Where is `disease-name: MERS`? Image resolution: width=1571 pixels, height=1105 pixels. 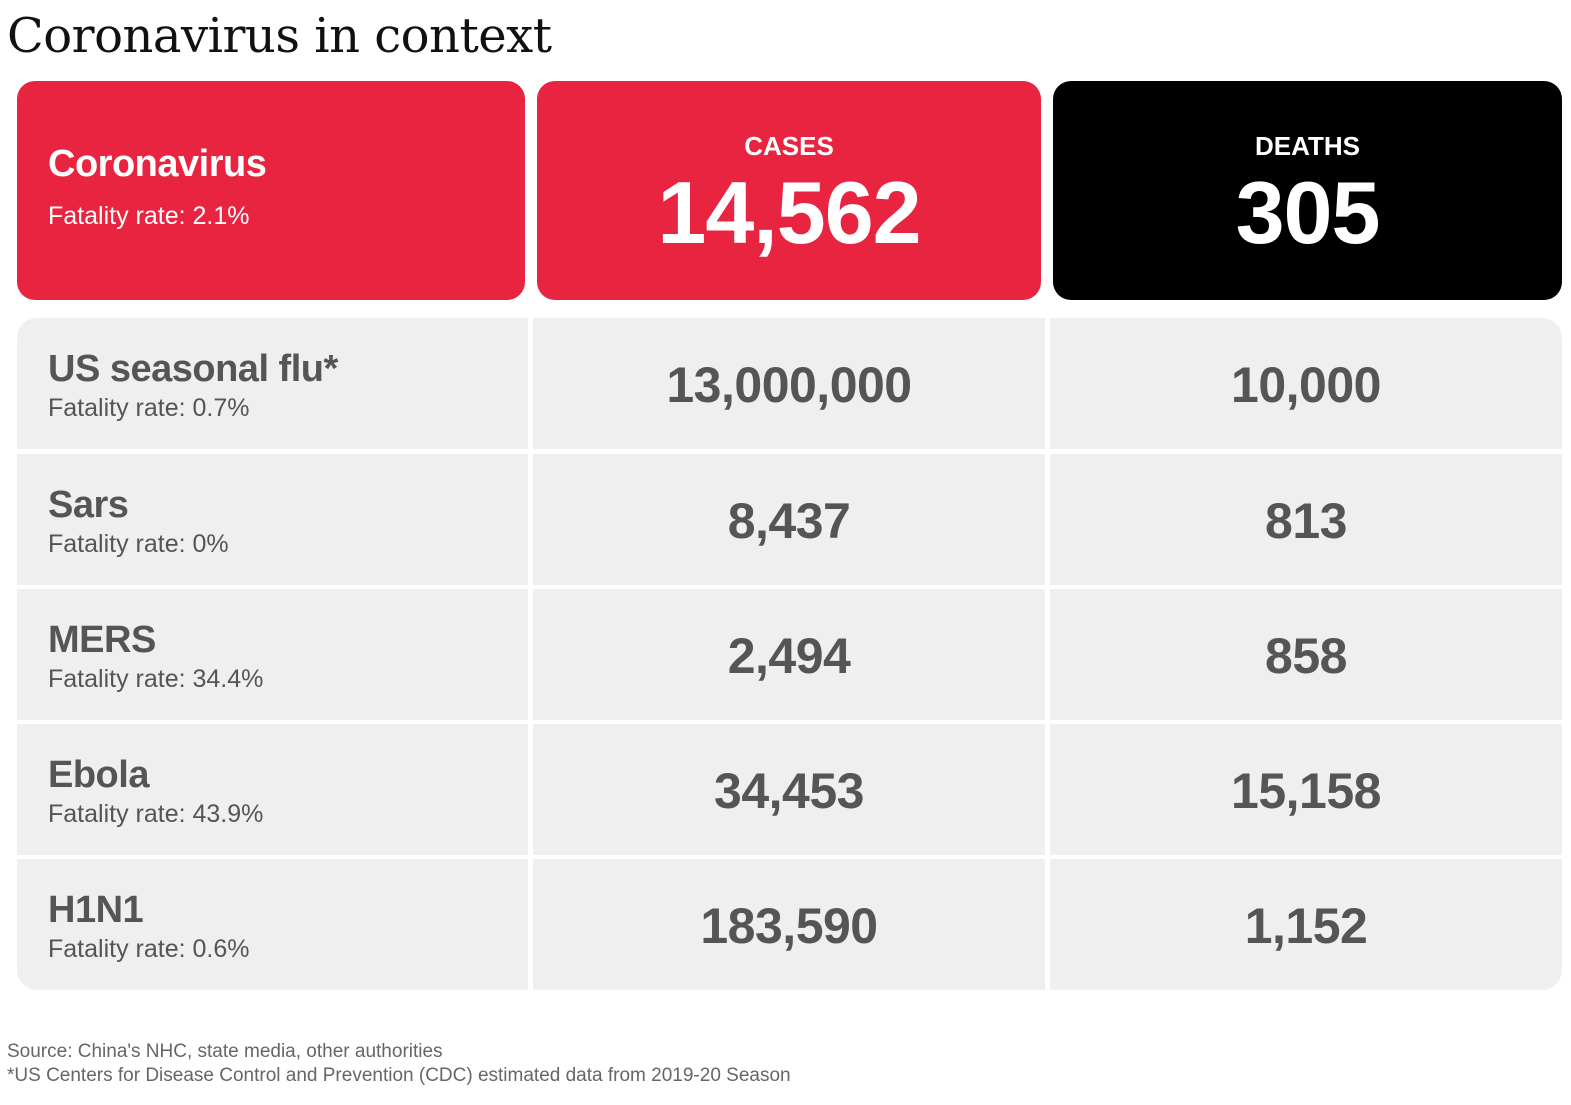
disease-name: MERS is located at coordinates (102, 640).